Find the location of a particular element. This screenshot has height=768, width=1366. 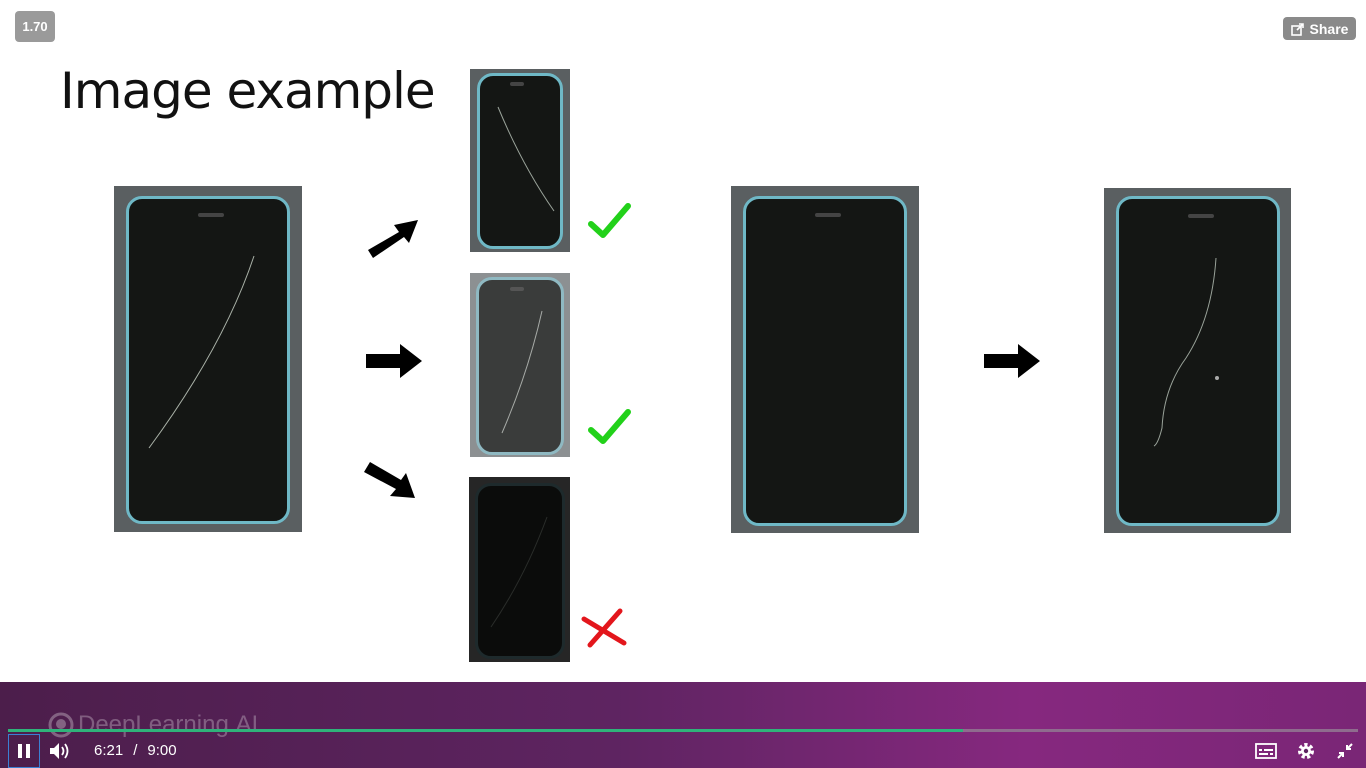

share-button: Share is located at coordinates (1319, 28).